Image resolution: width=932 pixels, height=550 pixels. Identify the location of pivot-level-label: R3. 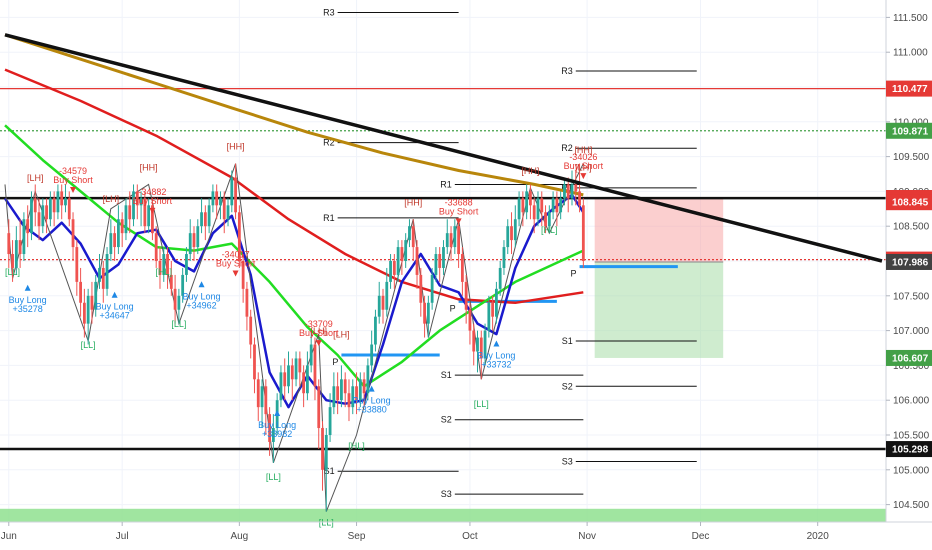
(329, 13).